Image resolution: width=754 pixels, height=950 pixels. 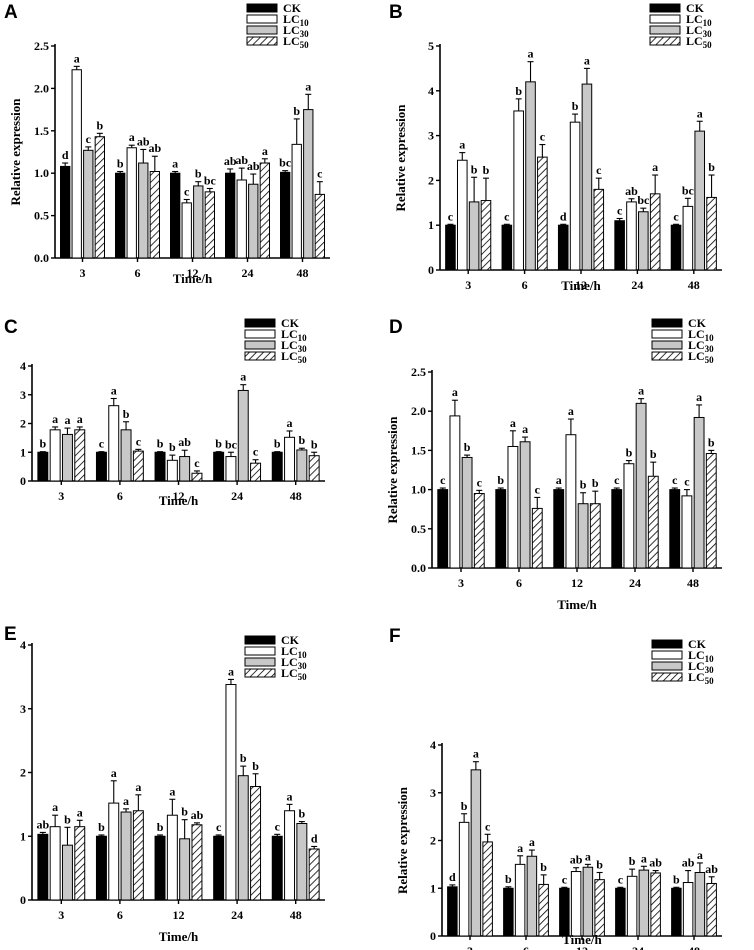 What do you see at coordinates (452, 911) in the screenshot?
I see `bar-ck-3h` at bounding box center [452, 911].